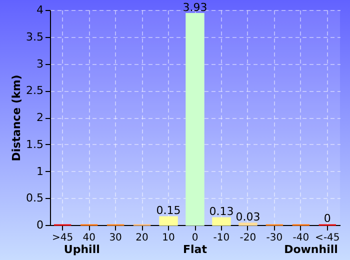 The height and width of the screenshot is (260, 350). Describe the element at coordinates (40, 117) in the screenshot. I see `y-tick-label: 2` at that location.